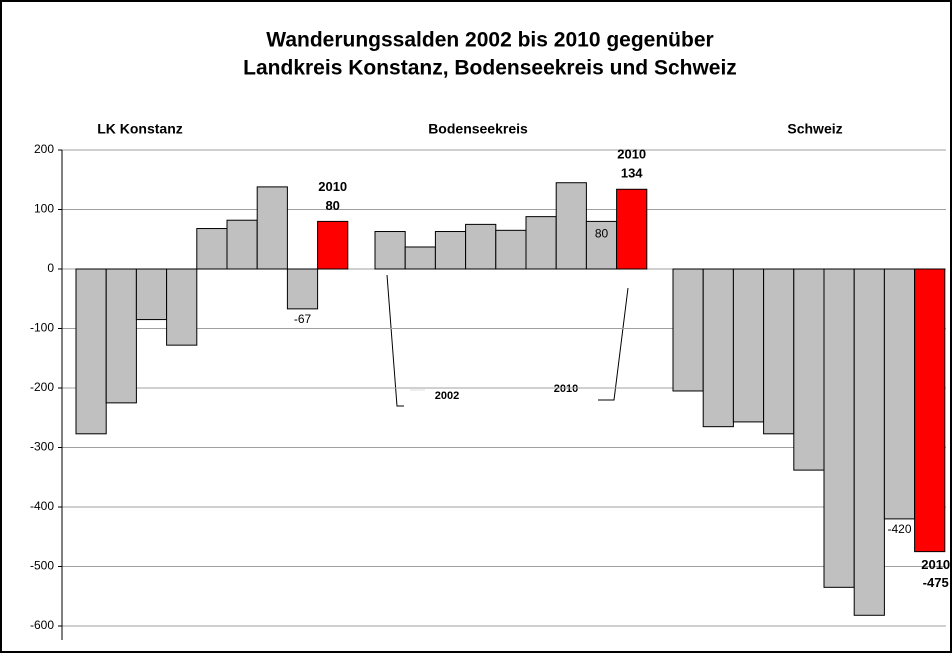  What do you see at coordinates (42, 447) in the screenshot?
I see `y-tick-label: -300` at bounding box center [42, 447].